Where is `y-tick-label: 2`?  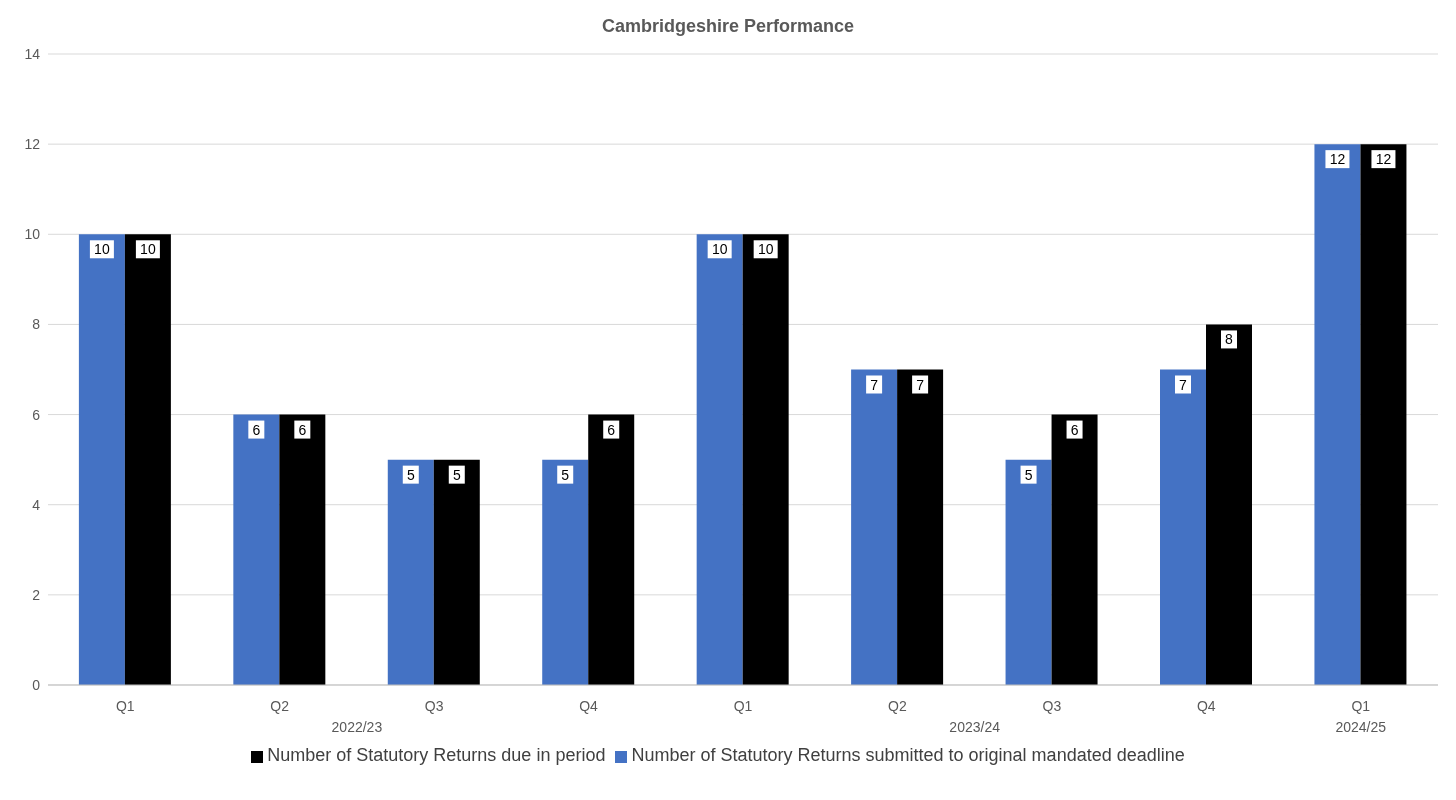
y-tick-label: 2 is located at coordinates (36, 594).